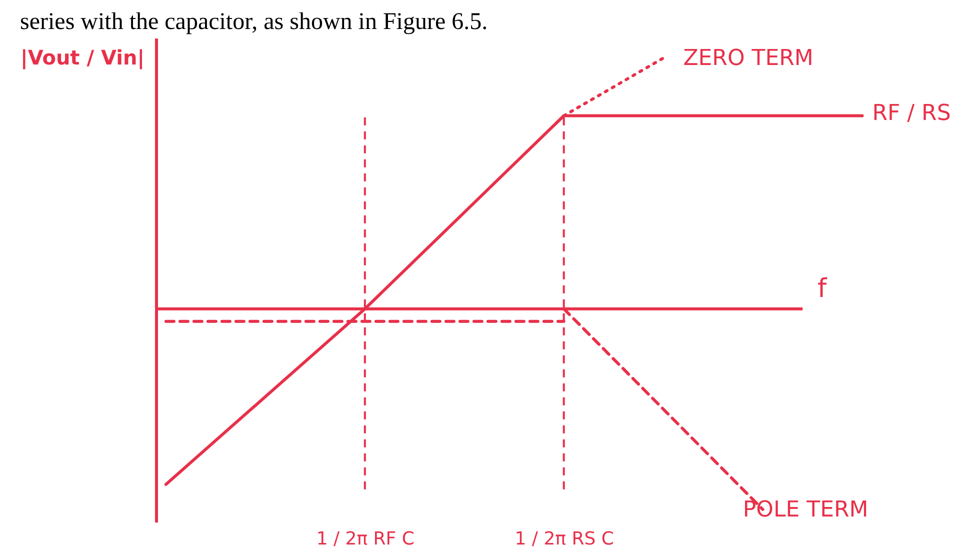 The width and height of the screenshot is (980, 558). I want to click on chart-title: series with the capacitor, as shown in Figure 6.5., so click(254, 22).